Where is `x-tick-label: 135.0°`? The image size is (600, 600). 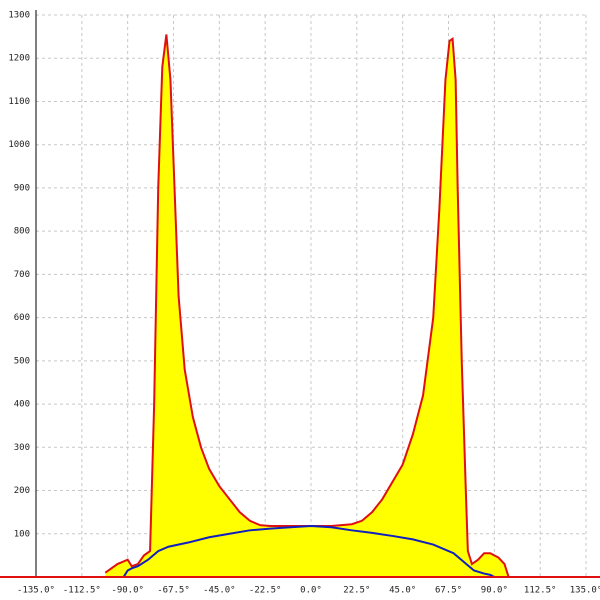
x-tick-label: 135.0° is located at coordinates (585, 591).